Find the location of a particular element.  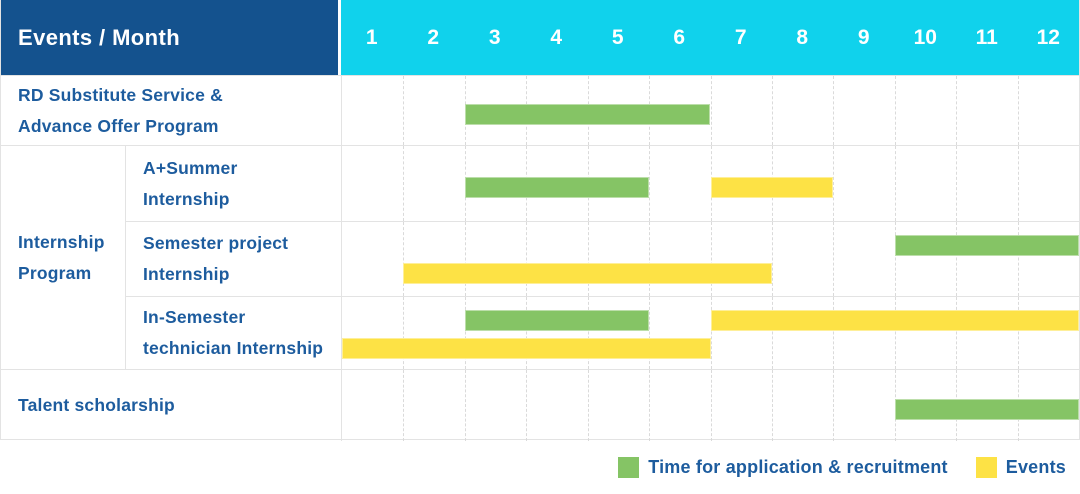

row-label-line: Advance Offer Program is located at coordinates (118, 125).